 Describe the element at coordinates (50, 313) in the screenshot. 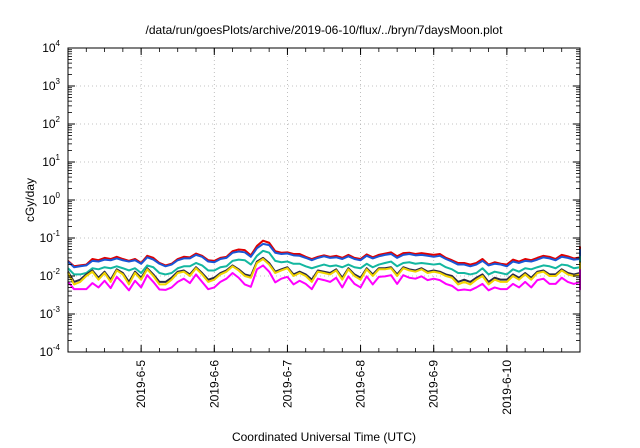

I see `y-tick-label: 10⁻³` at that location.